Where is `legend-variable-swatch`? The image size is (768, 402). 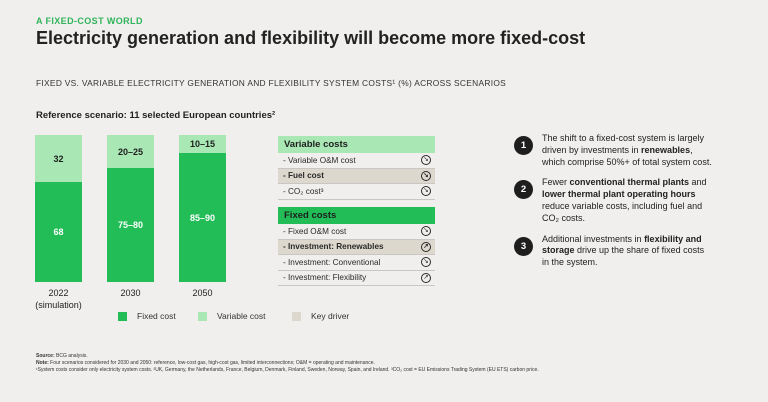
legend-variable-swatch is located at coordinates (202, 316).